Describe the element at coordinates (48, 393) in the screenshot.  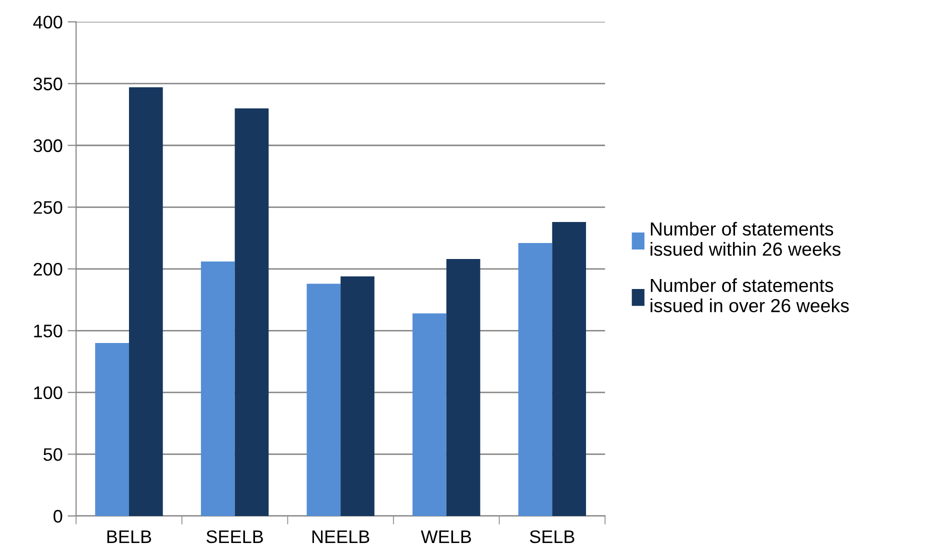
I see `y-tick-label: 100` at that location.